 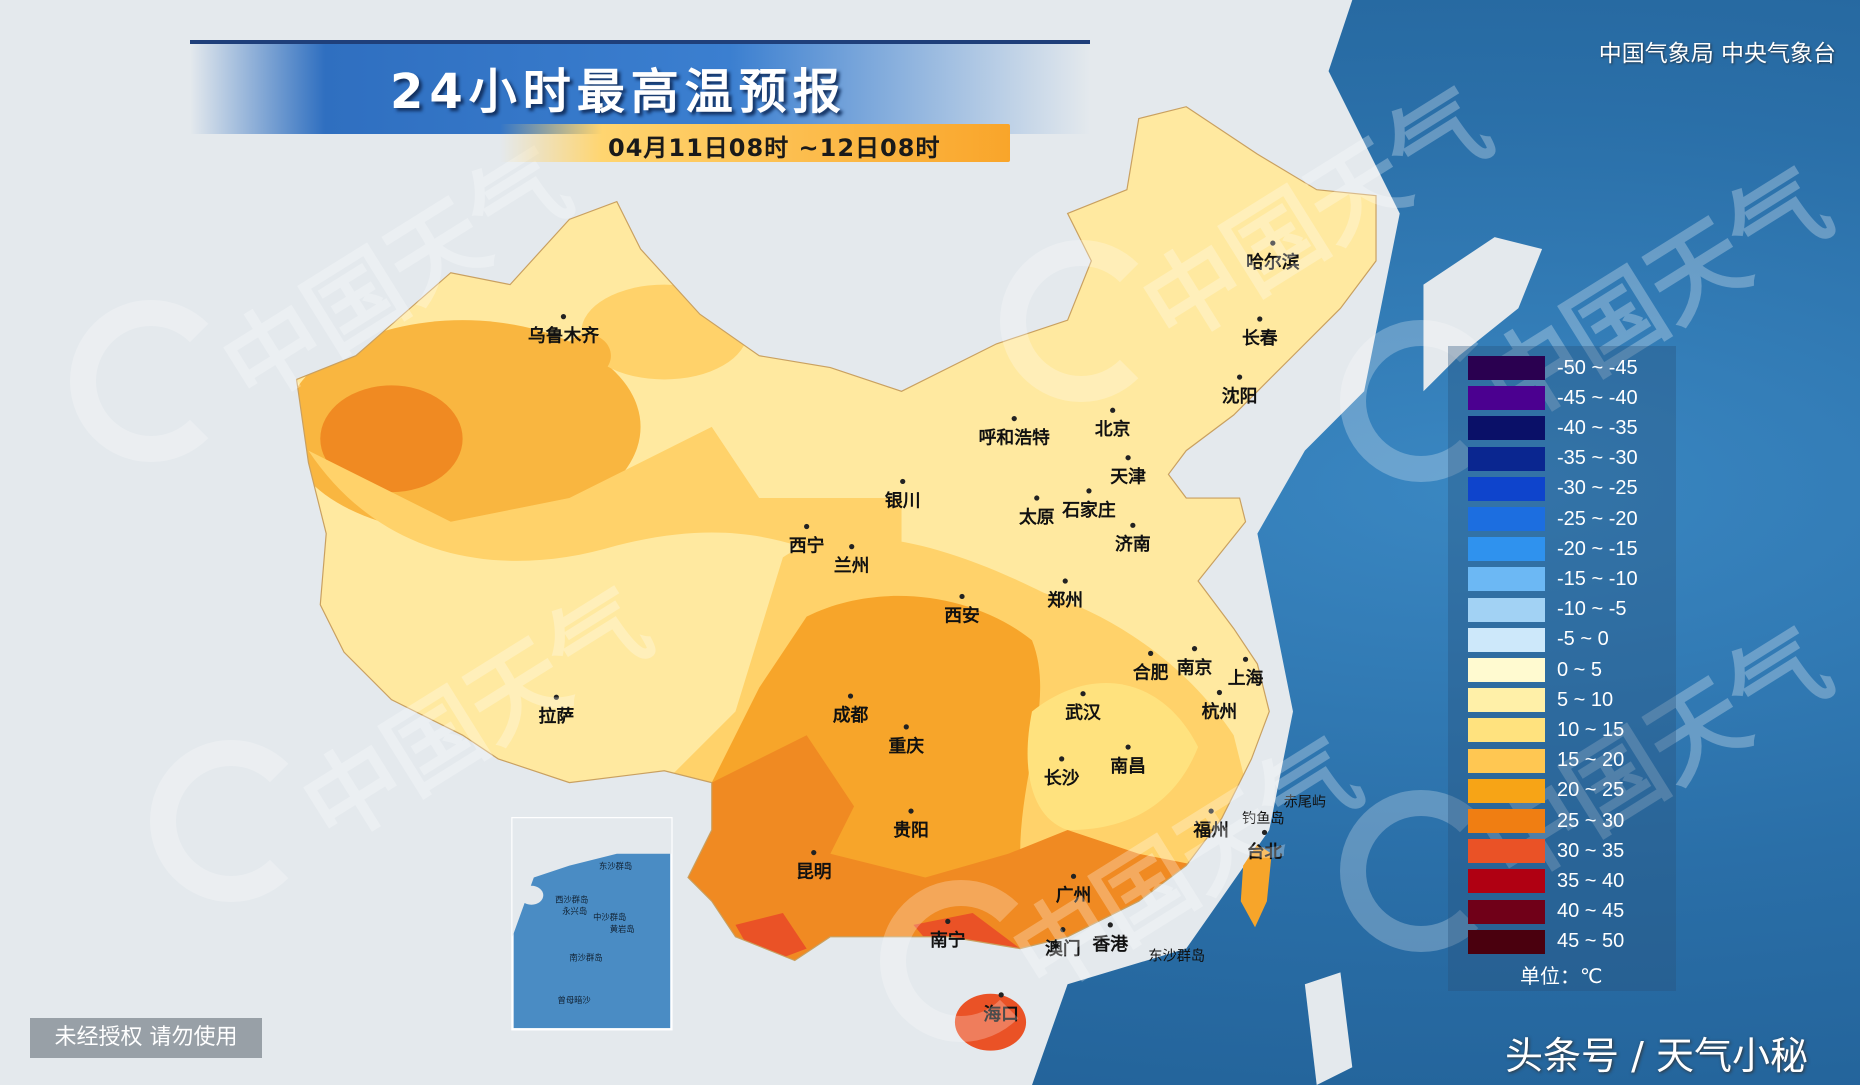 I want to click on label-dongsha: 东沙群岛, so click(x=1176, y=955).